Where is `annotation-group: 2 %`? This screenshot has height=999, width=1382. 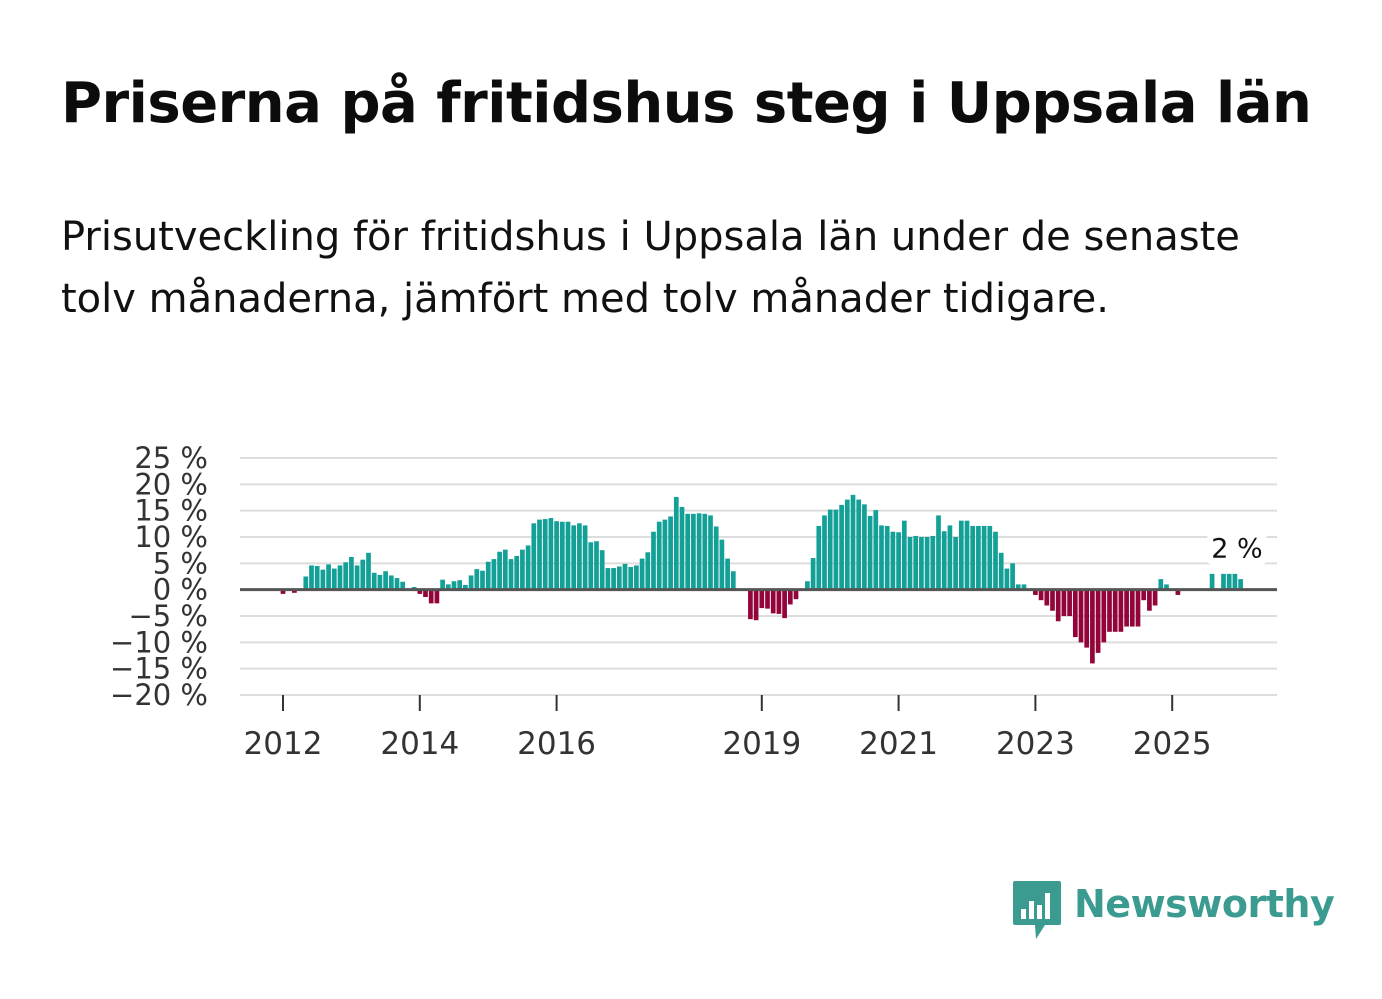
annotation-group: 2 % is located at coordinates (1236, 549).